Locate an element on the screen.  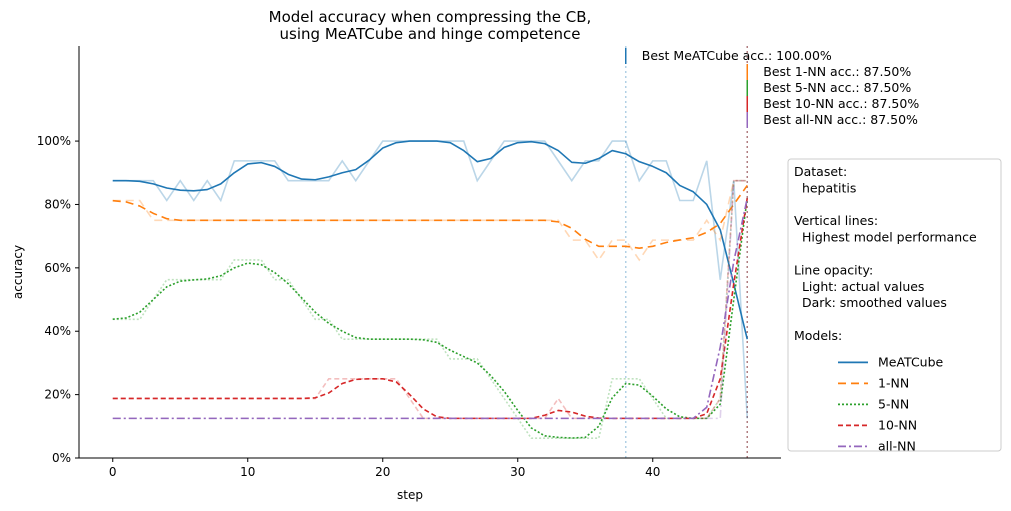
legend-entry-1-nn: 1-NN is located at coordinates (893, 382).